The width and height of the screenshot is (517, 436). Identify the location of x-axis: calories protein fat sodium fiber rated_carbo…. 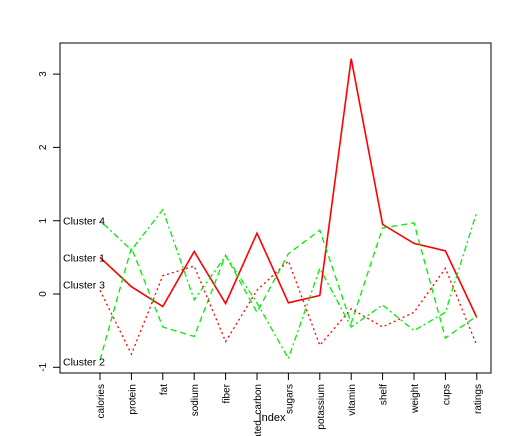
(290, 404).